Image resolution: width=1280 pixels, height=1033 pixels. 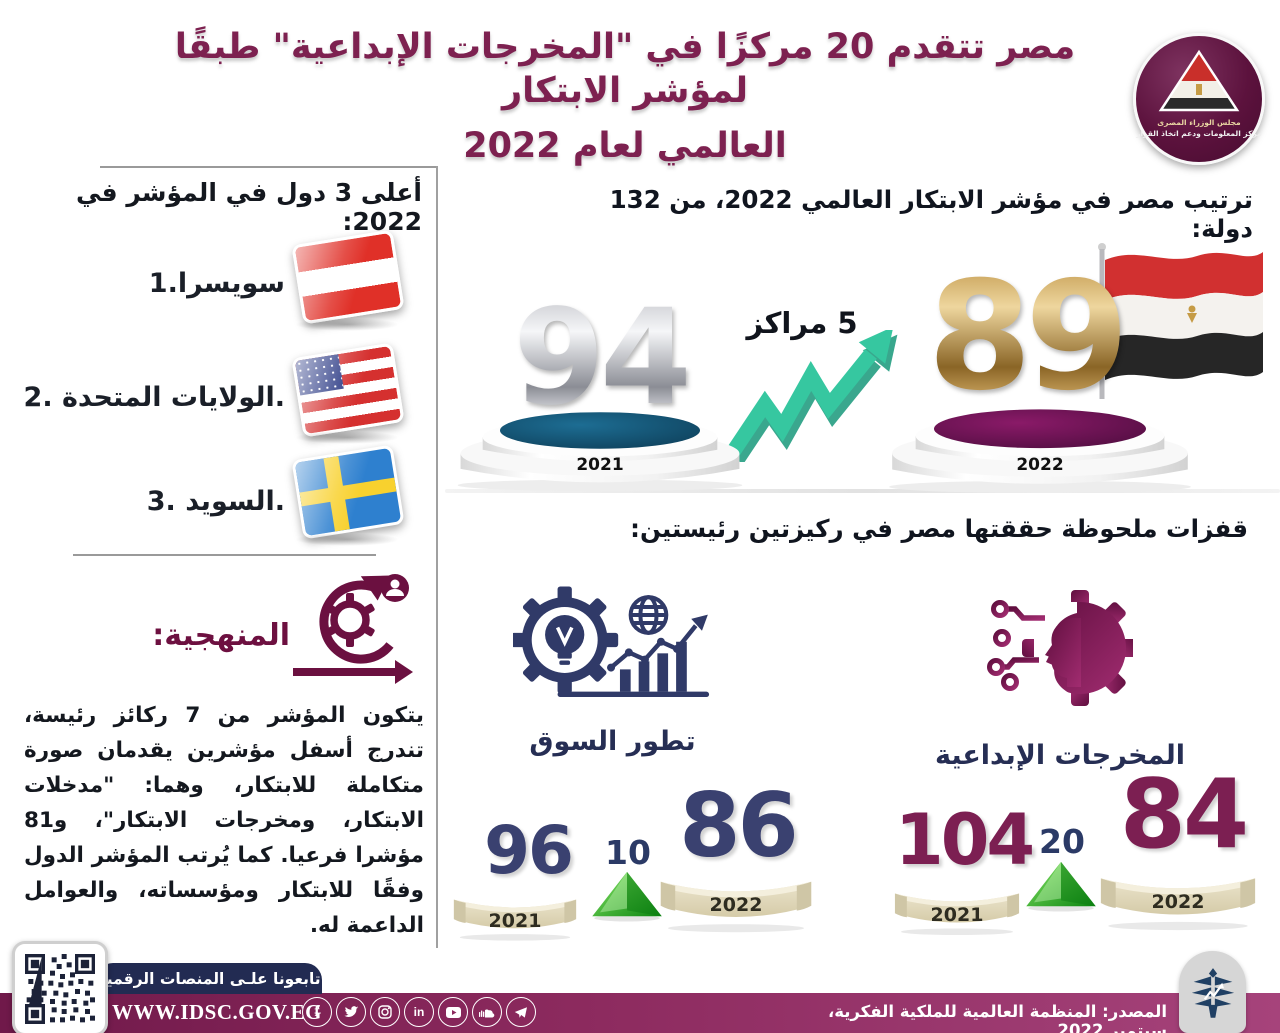 I want to click on linkedin-icon: in, so click(x=419, y=1012).